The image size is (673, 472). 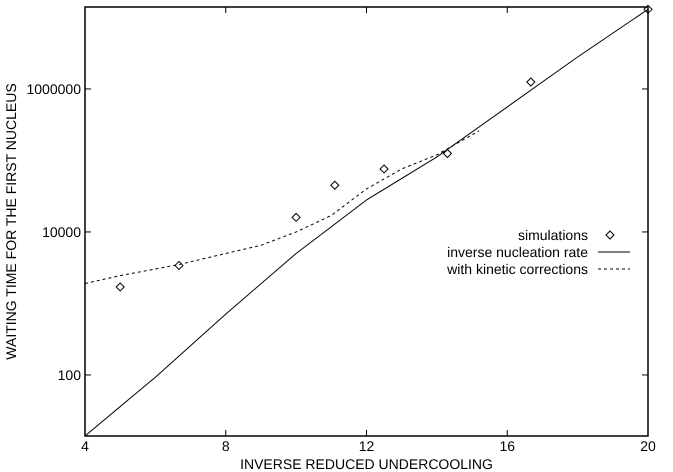 What do you see at coordinates (366, 464) in the screenshot?
I see `x-axis-title: INVERSE REDUCED UNDERCOOLING` at bounding box center [366, 464].